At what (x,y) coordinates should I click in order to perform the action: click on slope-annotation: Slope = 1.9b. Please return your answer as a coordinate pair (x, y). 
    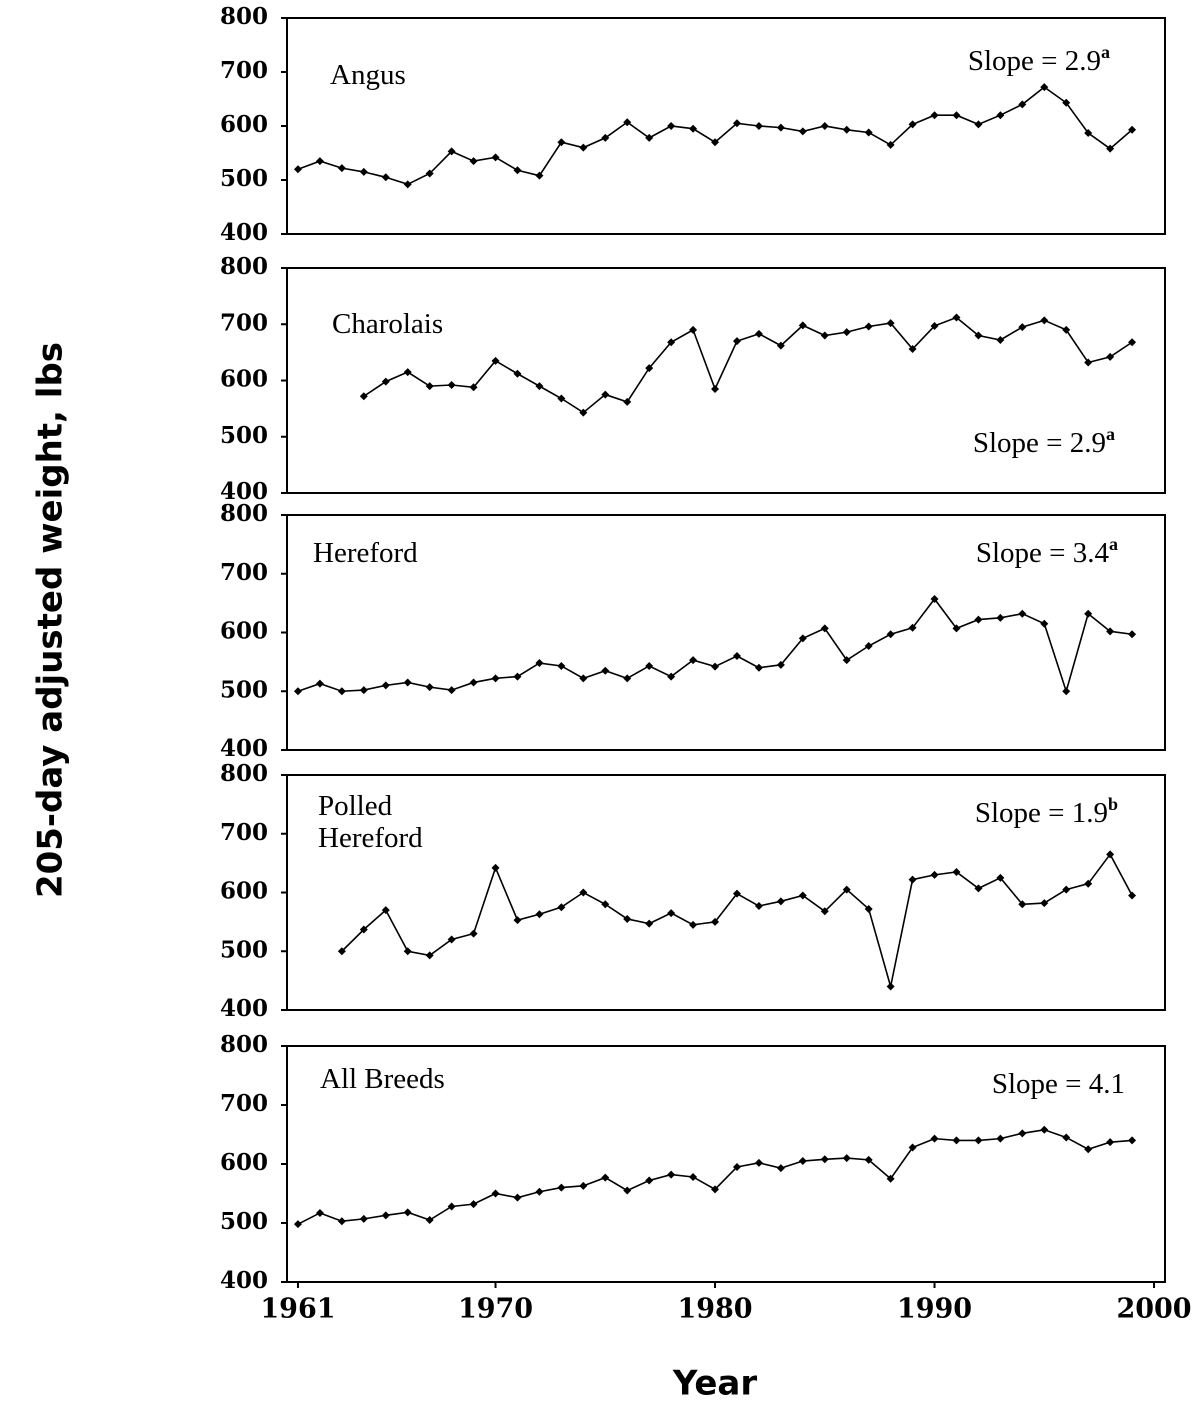
    Looking at the image, I should click on (1046, 811).